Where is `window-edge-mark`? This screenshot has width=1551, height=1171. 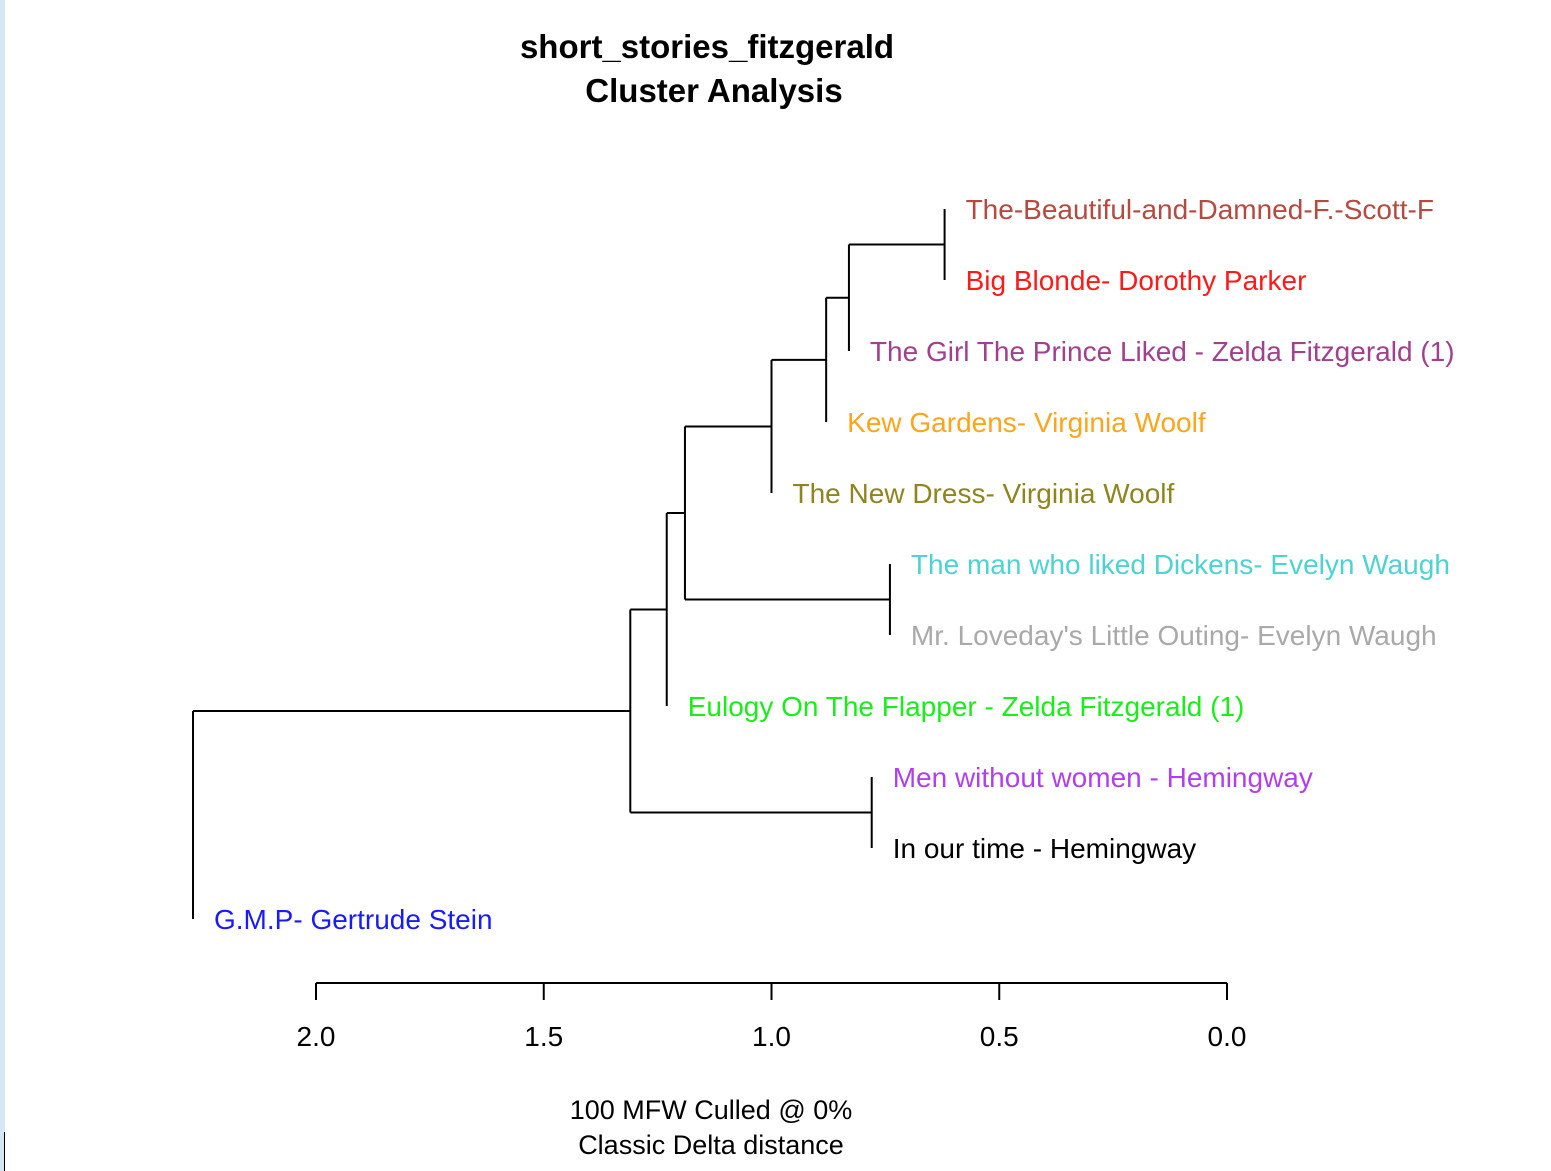 window-edge-mark is located at coordinates (4, 1151).